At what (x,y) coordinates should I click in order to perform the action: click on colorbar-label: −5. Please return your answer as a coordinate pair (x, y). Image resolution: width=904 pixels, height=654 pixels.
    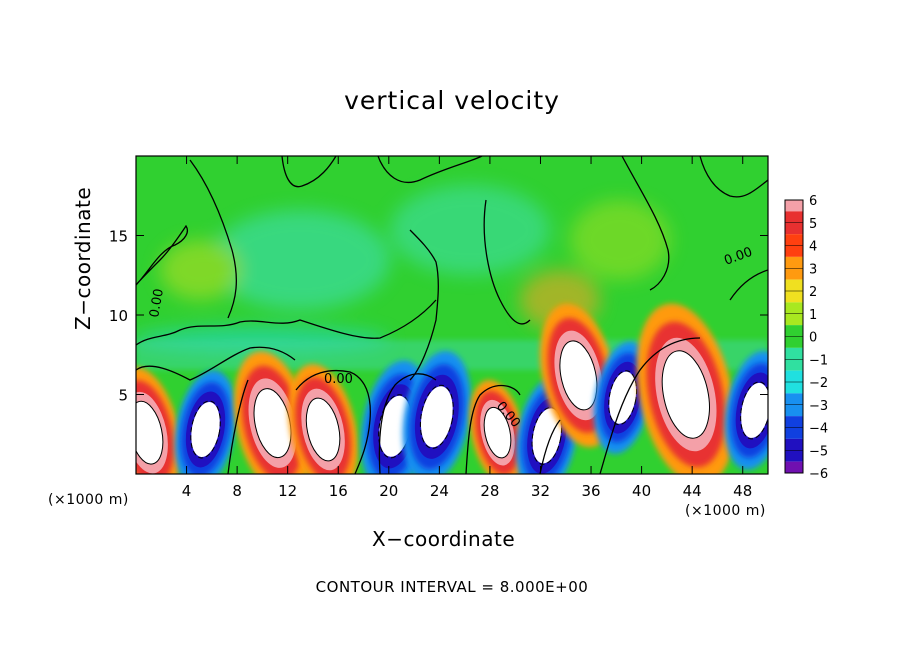
    Looking at the image, I should click on (818, 451).